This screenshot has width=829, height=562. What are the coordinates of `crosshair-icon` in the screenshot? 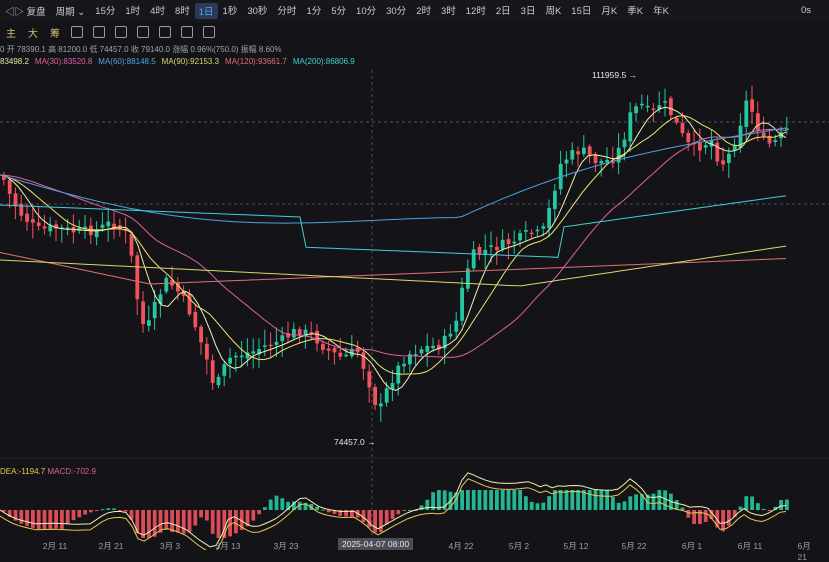 It's located at (99, 32).